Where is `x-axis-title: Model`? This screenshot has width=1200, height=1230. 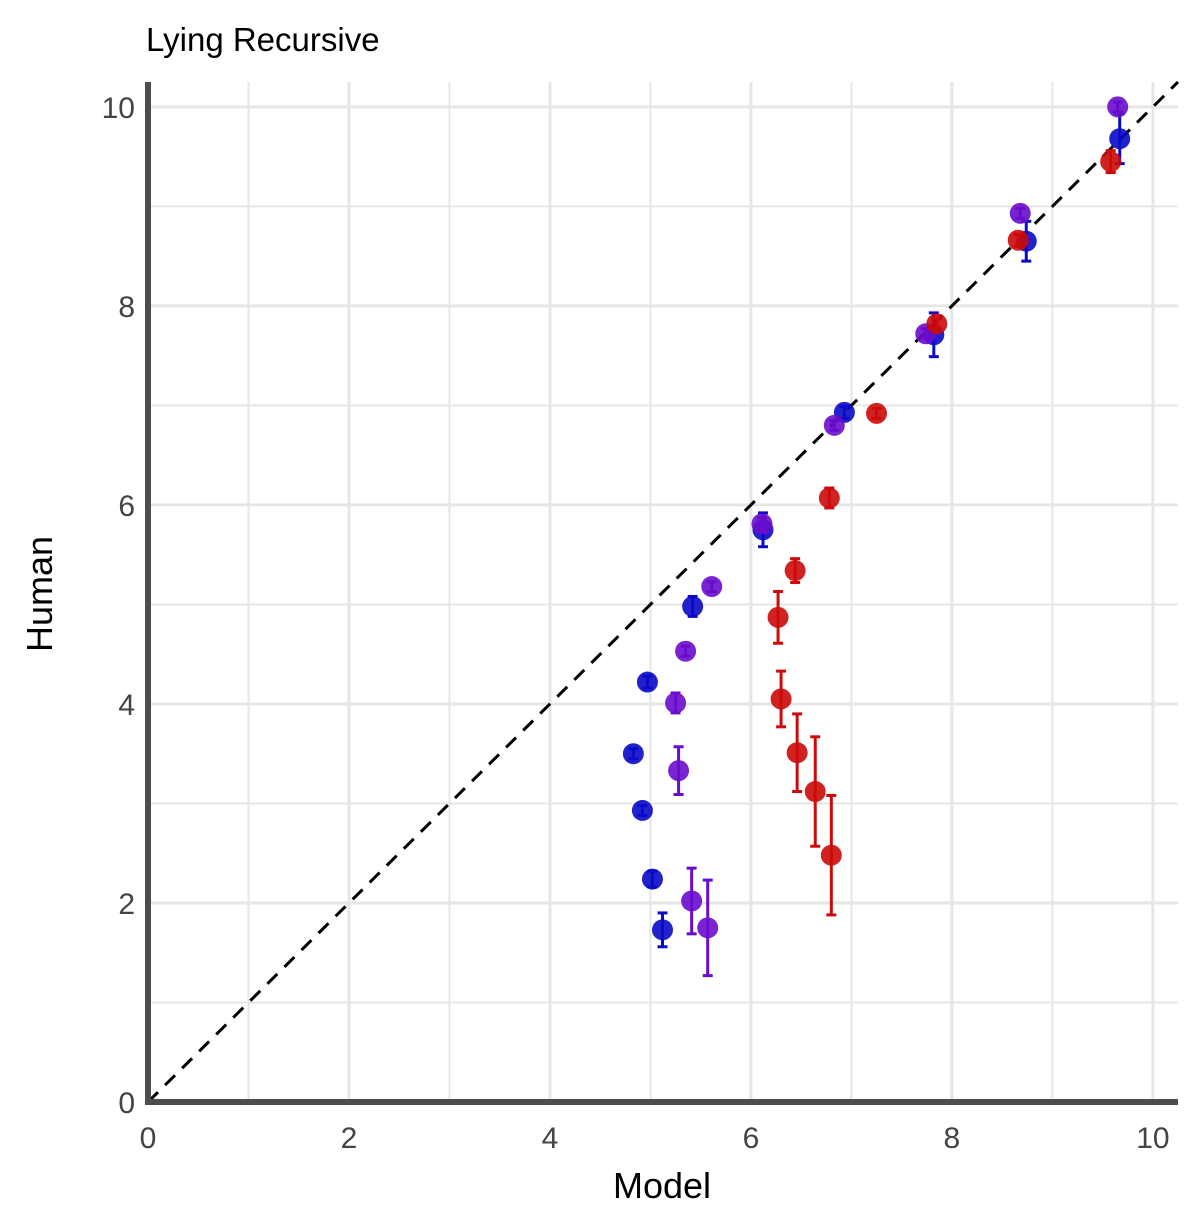
x-axis-title: Model is located at coordinates (662, 1185).